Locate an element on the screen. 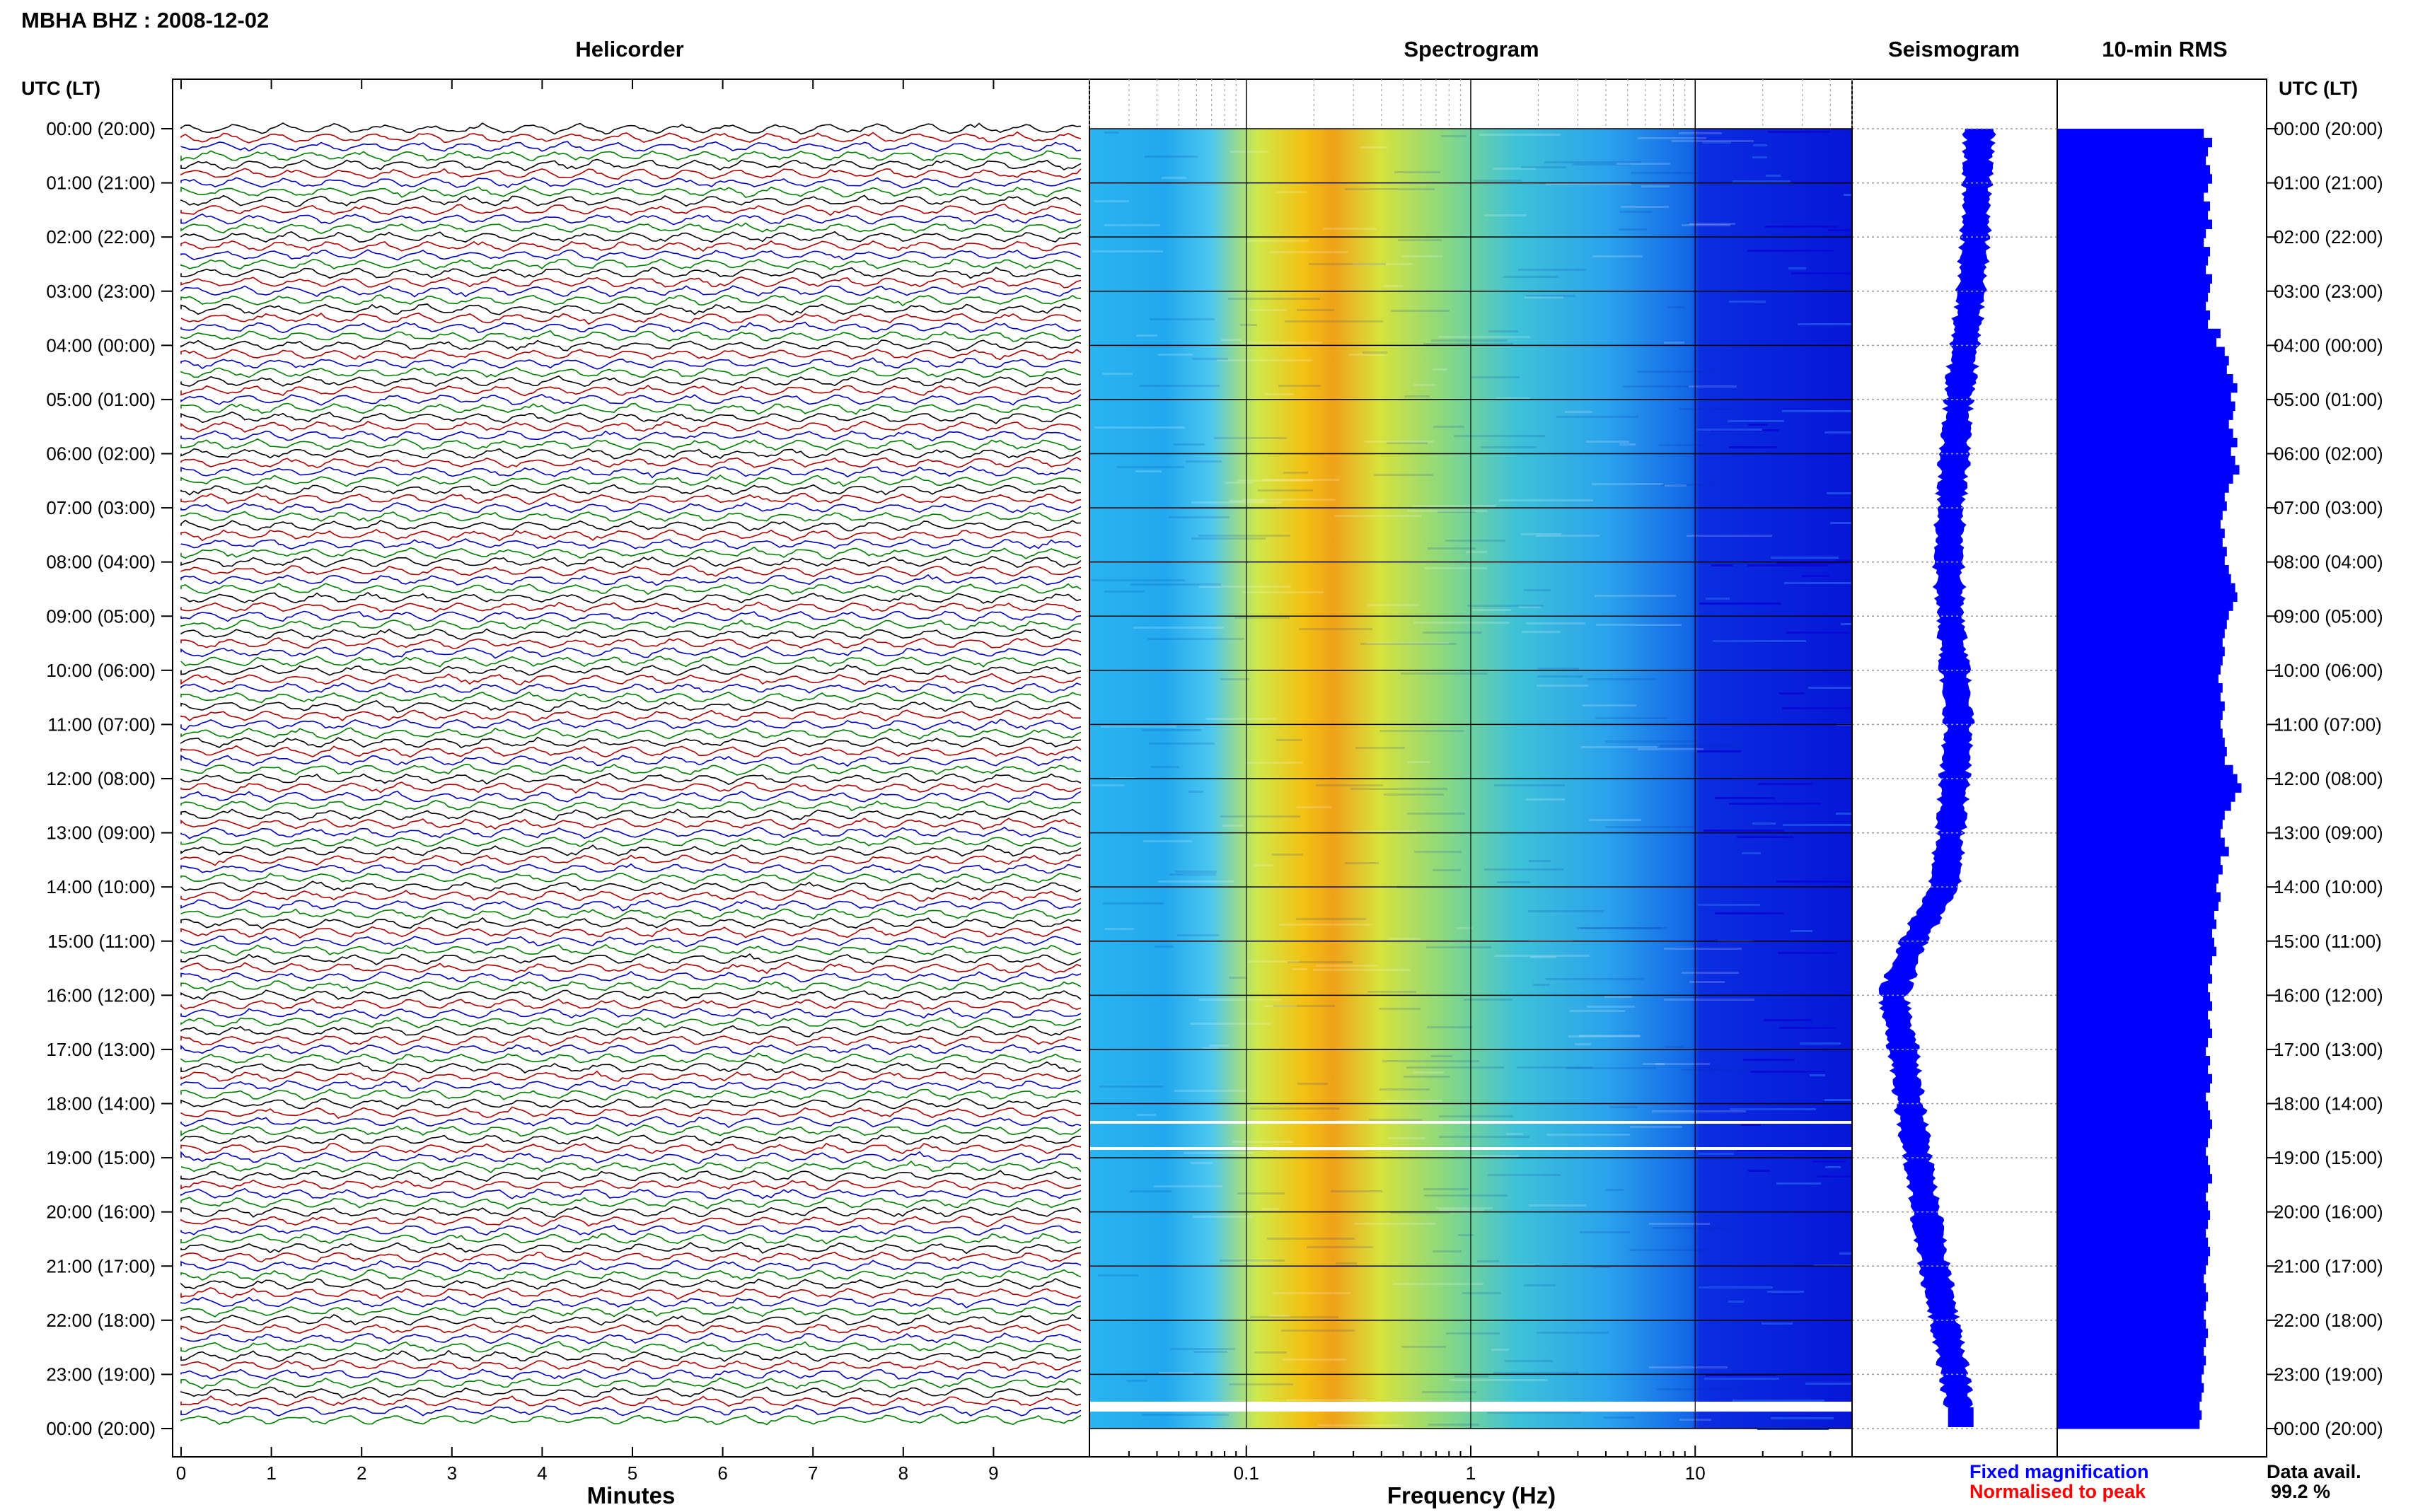 Image resolution: width=2418 pixels, height=1512 pixels. panel-title-rms: 10-min RMS is located at coordinates (2164, 49).